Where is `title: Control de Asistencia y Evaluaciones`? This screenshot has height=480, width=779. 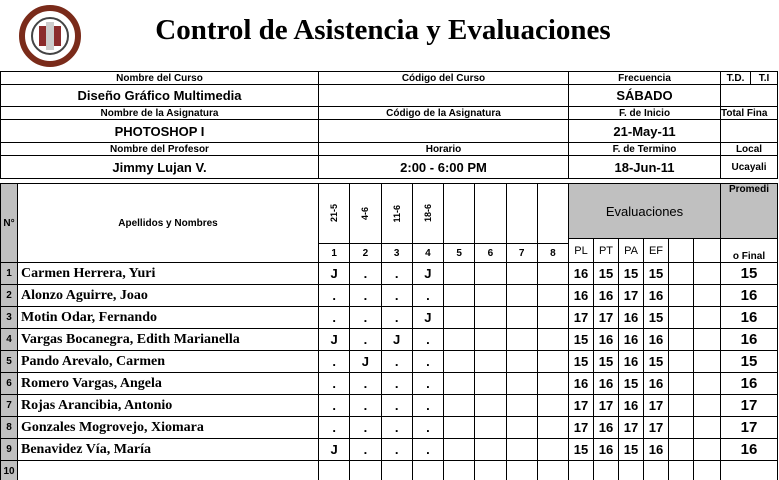
title: Control de Asistencia y Evaluaciones is located at coordinates (383, 30).